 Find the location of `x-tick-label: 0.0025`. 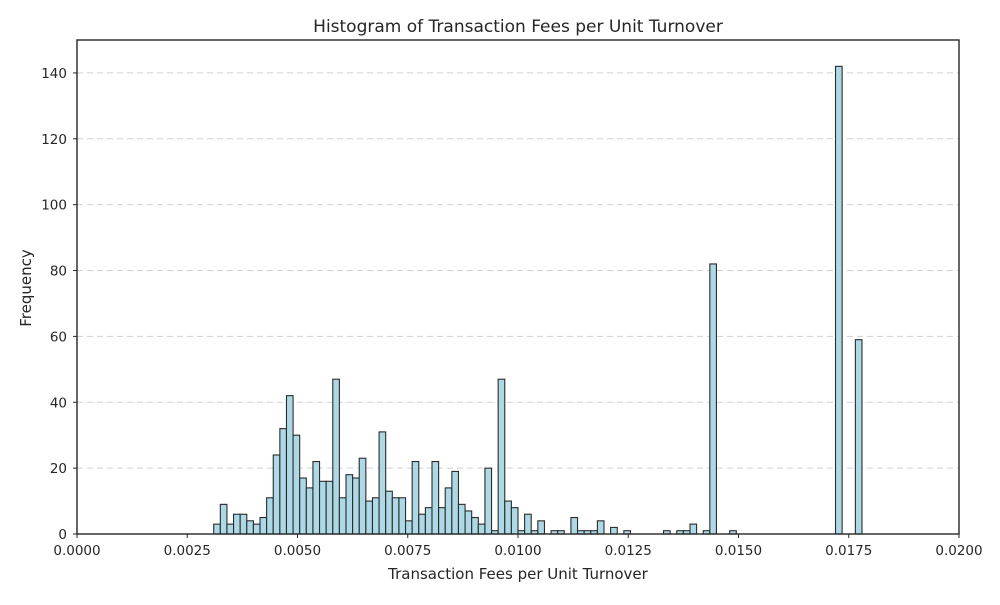

x-tick-label: 0.0025 is located at coordinates (187, 551).